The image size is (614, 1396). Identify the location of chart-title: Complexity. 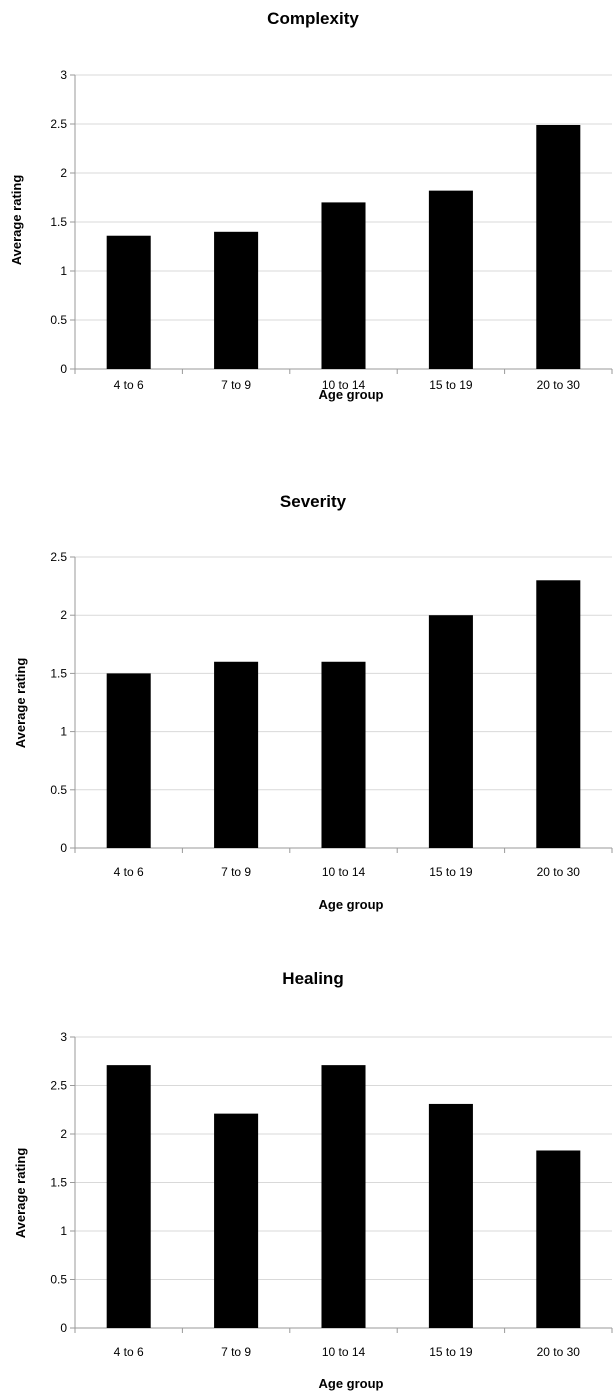
(313, 18).